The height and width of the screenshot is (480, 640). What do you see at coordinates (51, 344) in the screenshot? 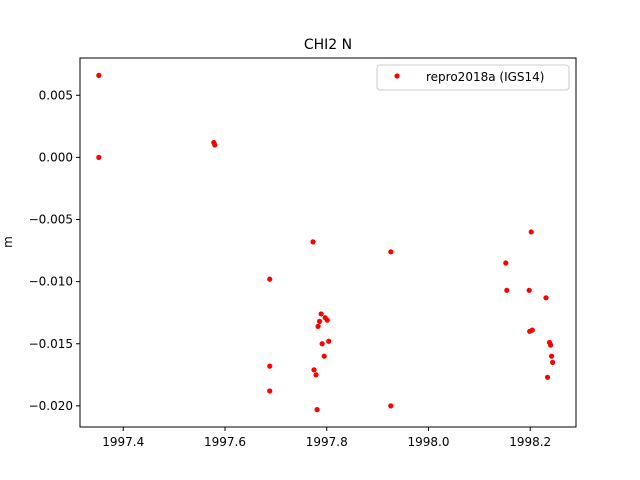
I see `y-tick-label: −0.015` at bounding box center [51, 344].